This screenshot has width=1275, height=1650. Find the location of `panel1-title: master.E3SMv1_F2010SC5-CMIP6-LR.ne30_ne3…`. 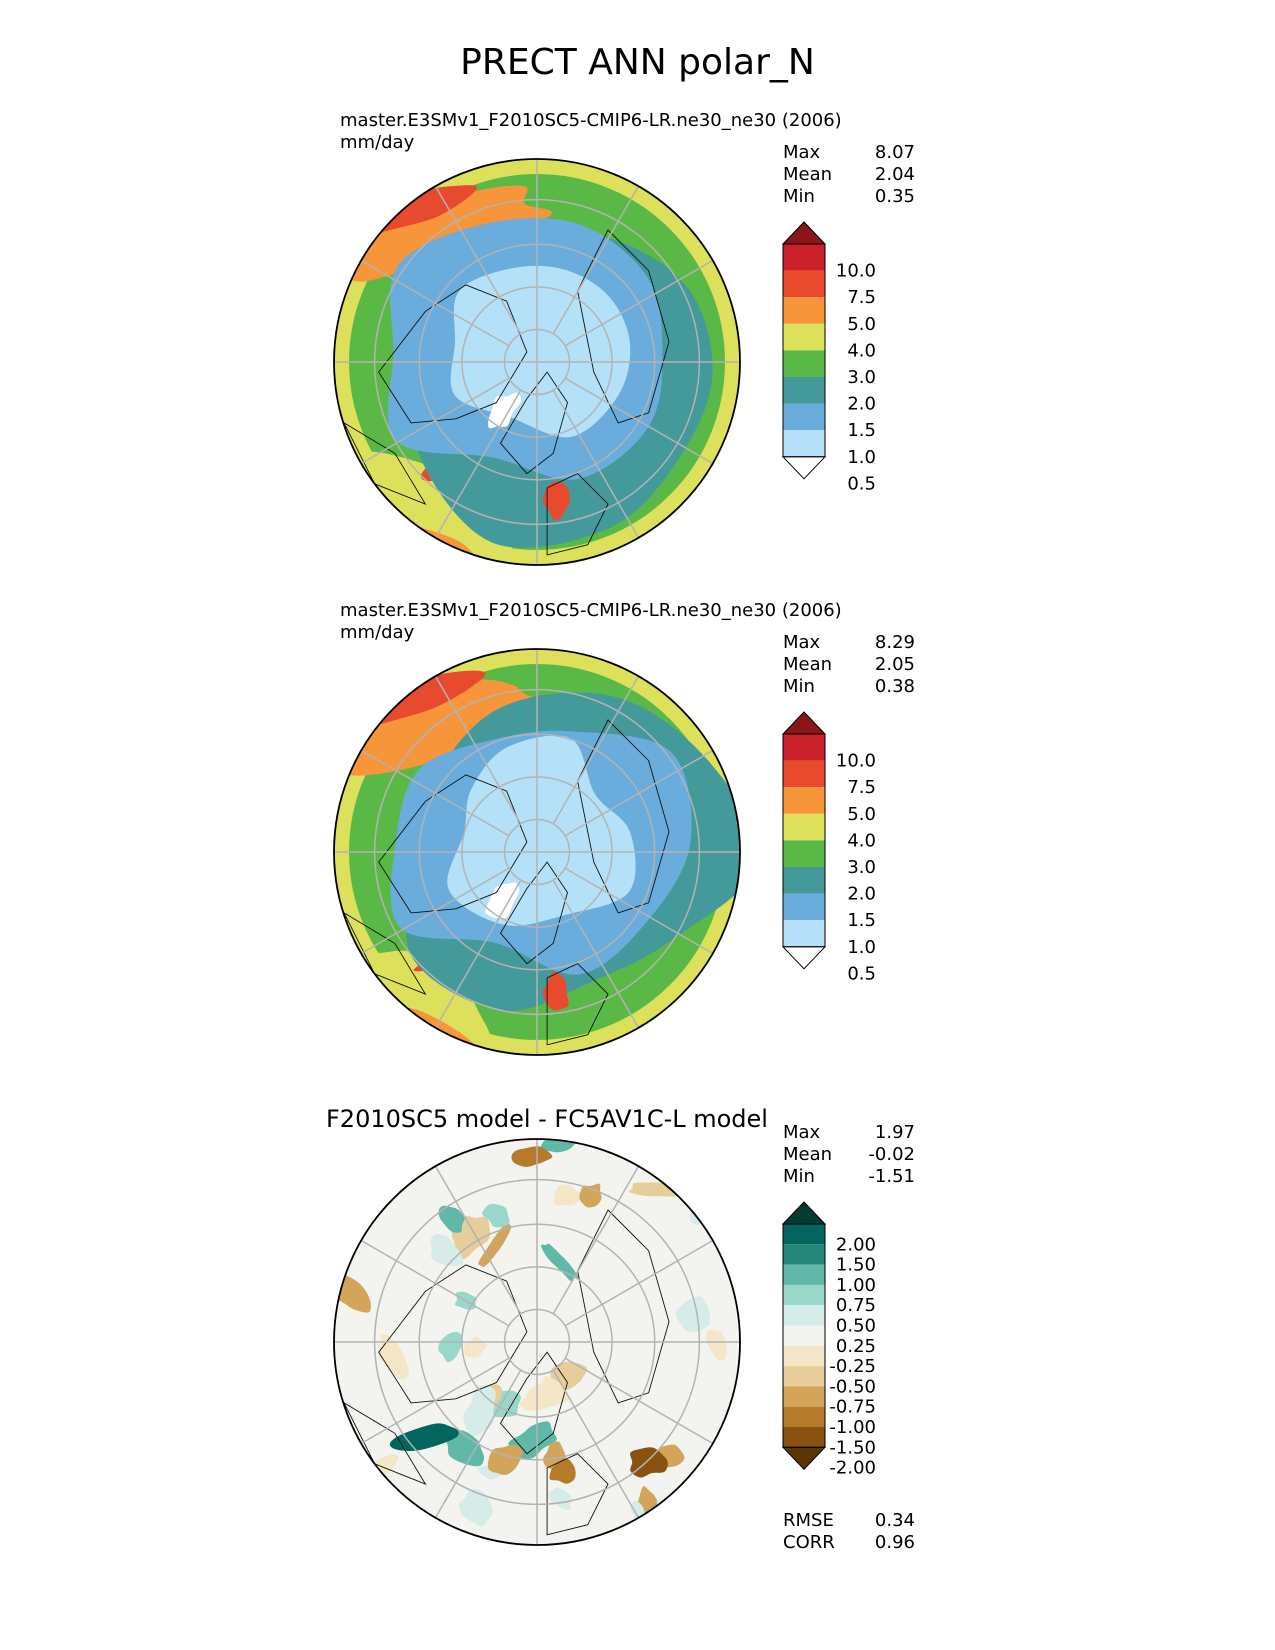

panel1-title: master.E3SMv1_F2010SC5-CMIP6-LR.ne30_ne3… is located at coordinates (591, 132).